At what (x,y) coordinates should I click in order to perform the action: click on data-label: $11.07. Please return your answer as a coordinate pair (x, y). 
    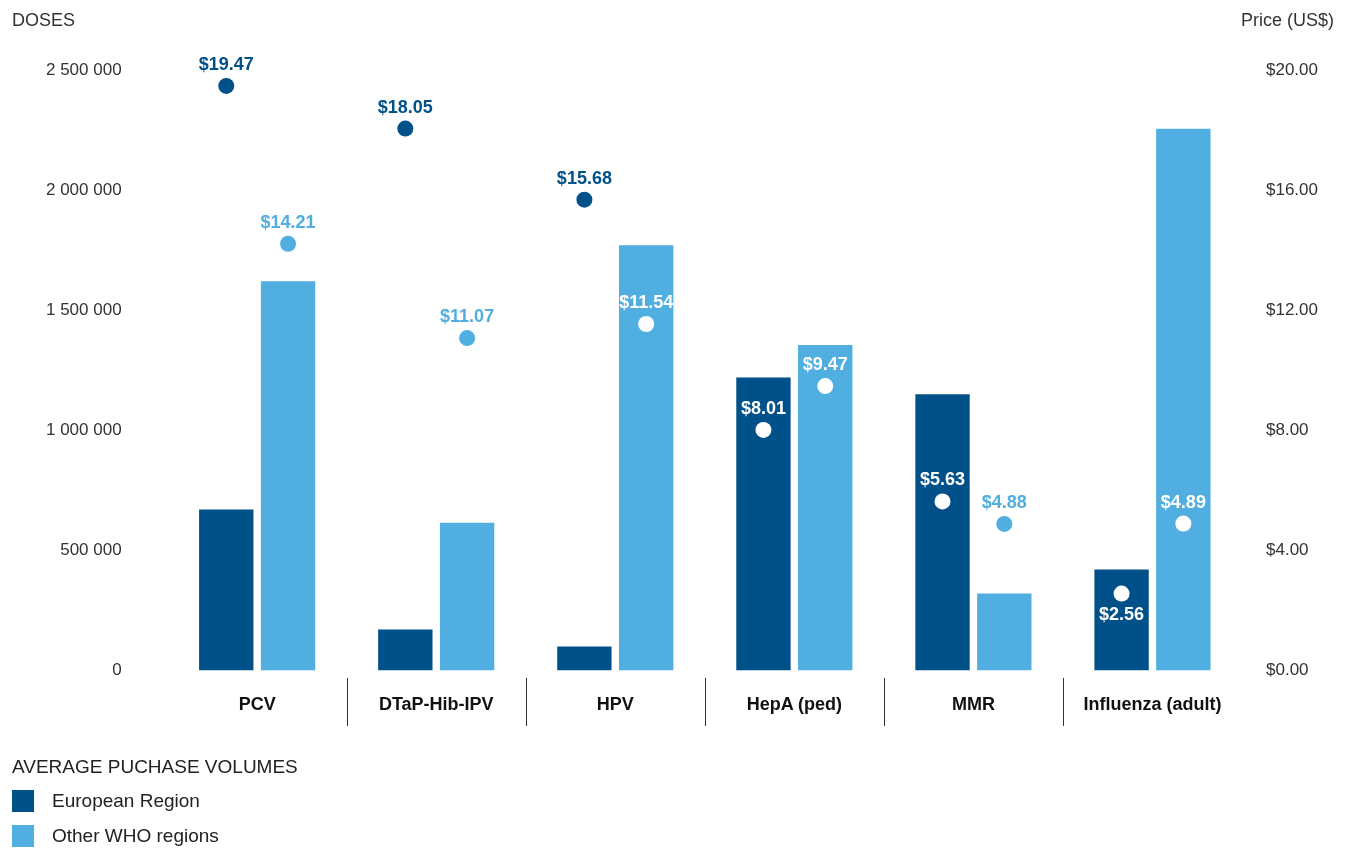
    Looking at the image, I should click on (467, 316).